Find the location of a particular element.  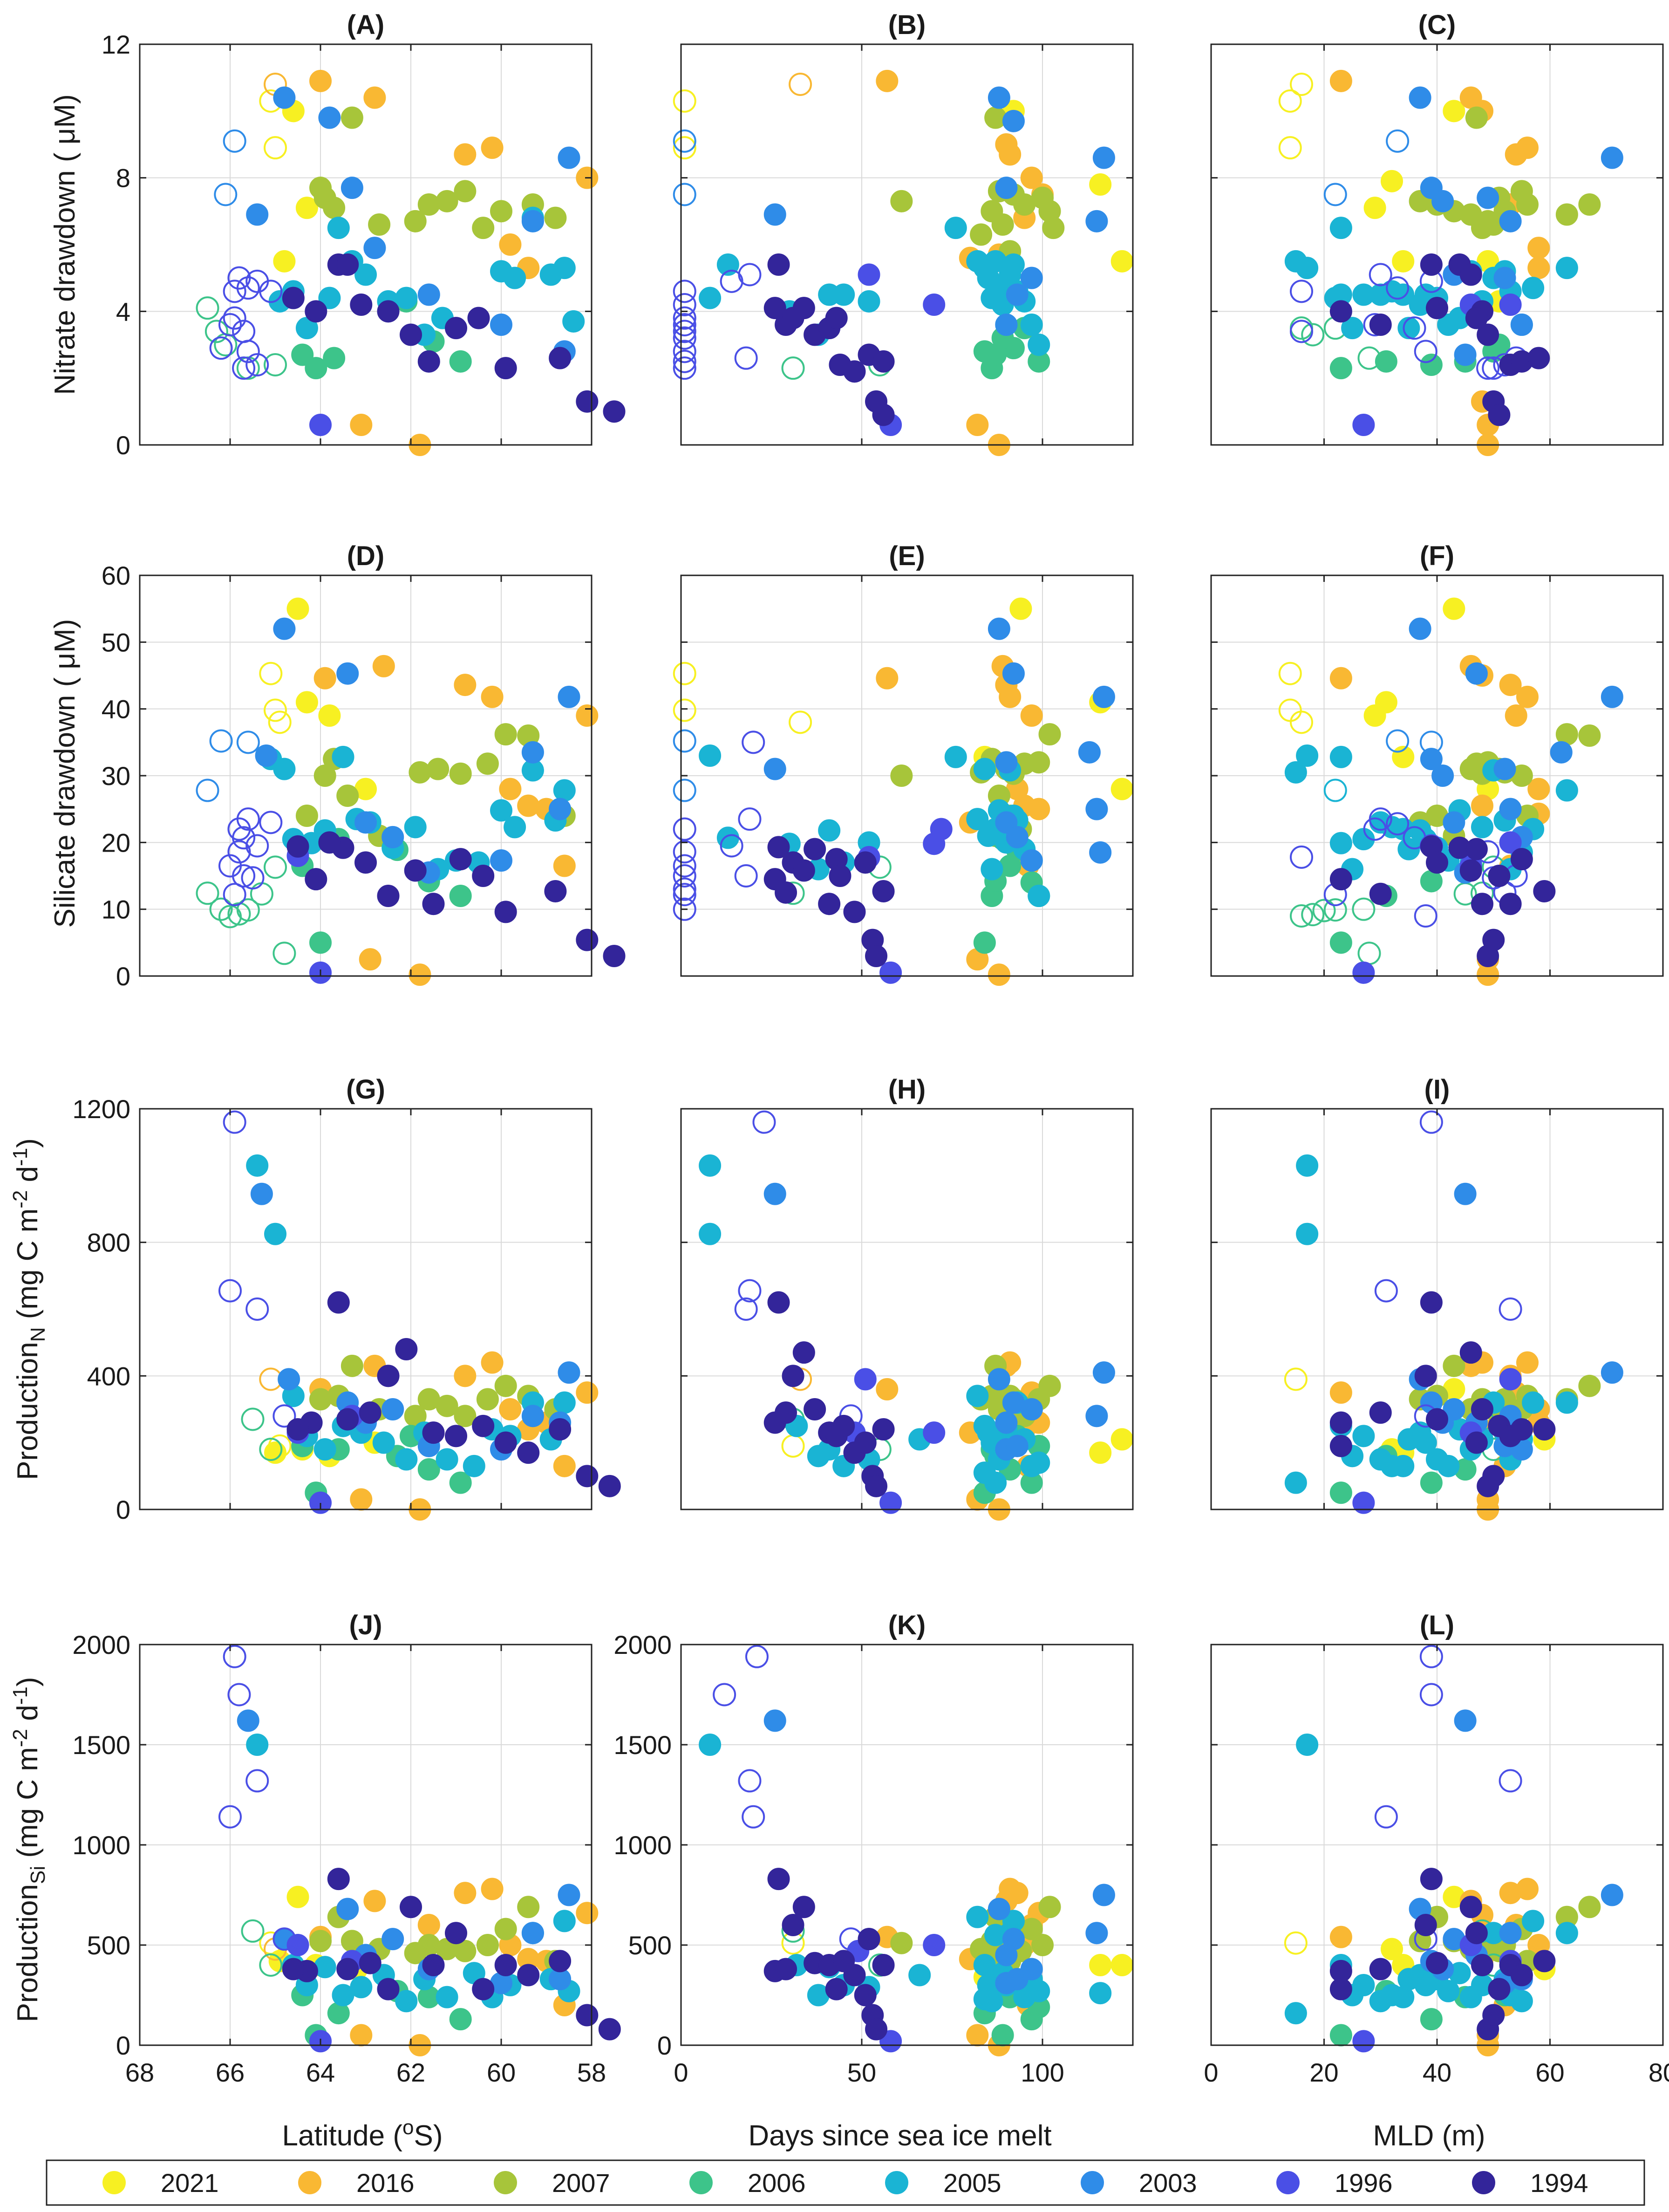

y-tick-label: 10 is located at coordinates (116, 909).